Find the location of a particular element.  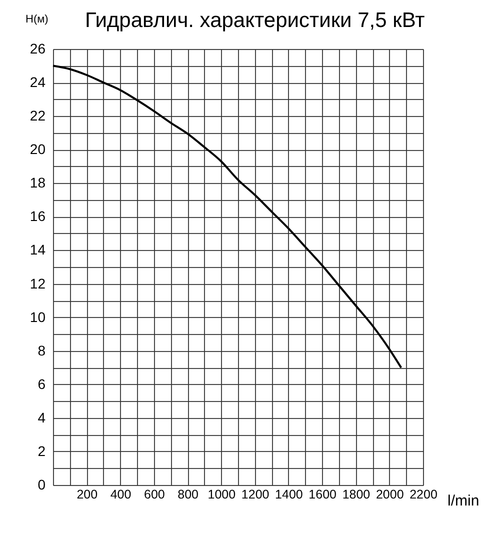

y-tick-label: 14 is located at coordinates (38, 250).